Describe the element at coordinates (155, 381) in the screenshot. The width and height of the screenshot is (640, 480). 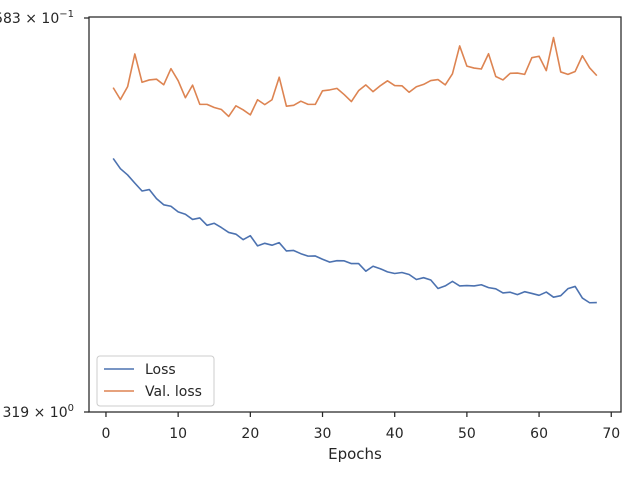
I see `legend: Loss Val. loss` at that location.